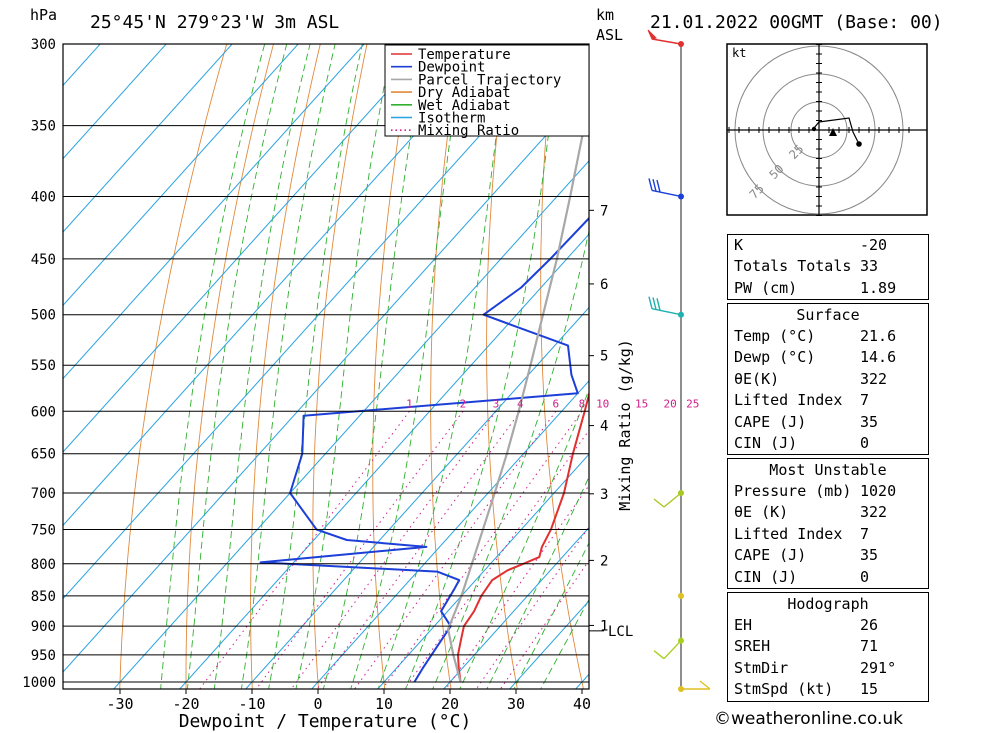  I want to click on height-axis: 1 2 3 4 5 6 7 LCL, so click(611, 421).